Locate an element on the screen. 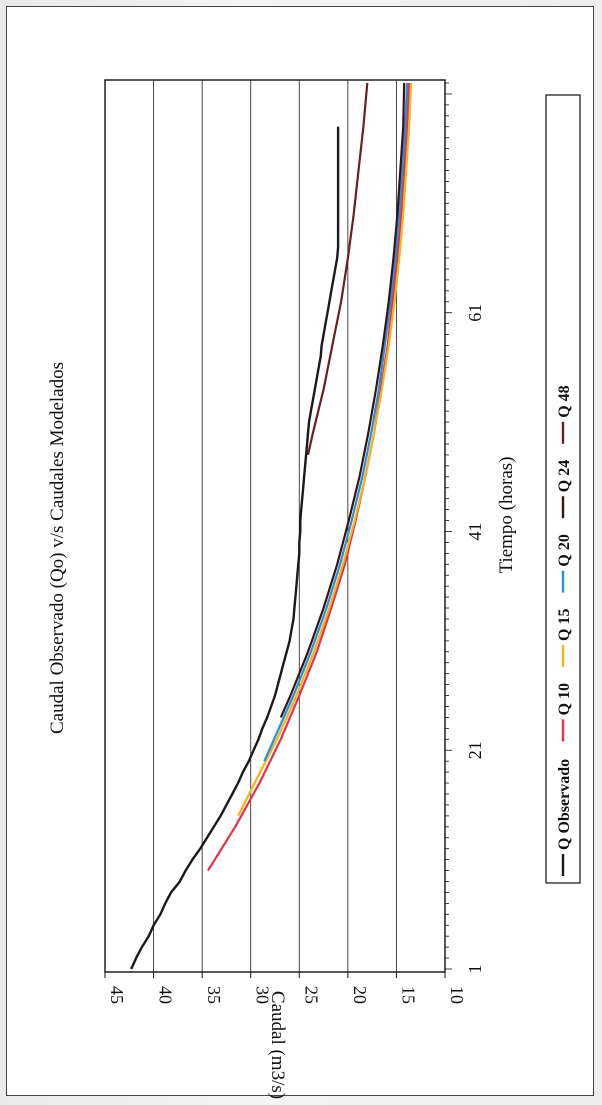 The height and width of the screenshot is (1105, 602). legend-label-q-24: Q 24 is located at coordinates (564, 476).